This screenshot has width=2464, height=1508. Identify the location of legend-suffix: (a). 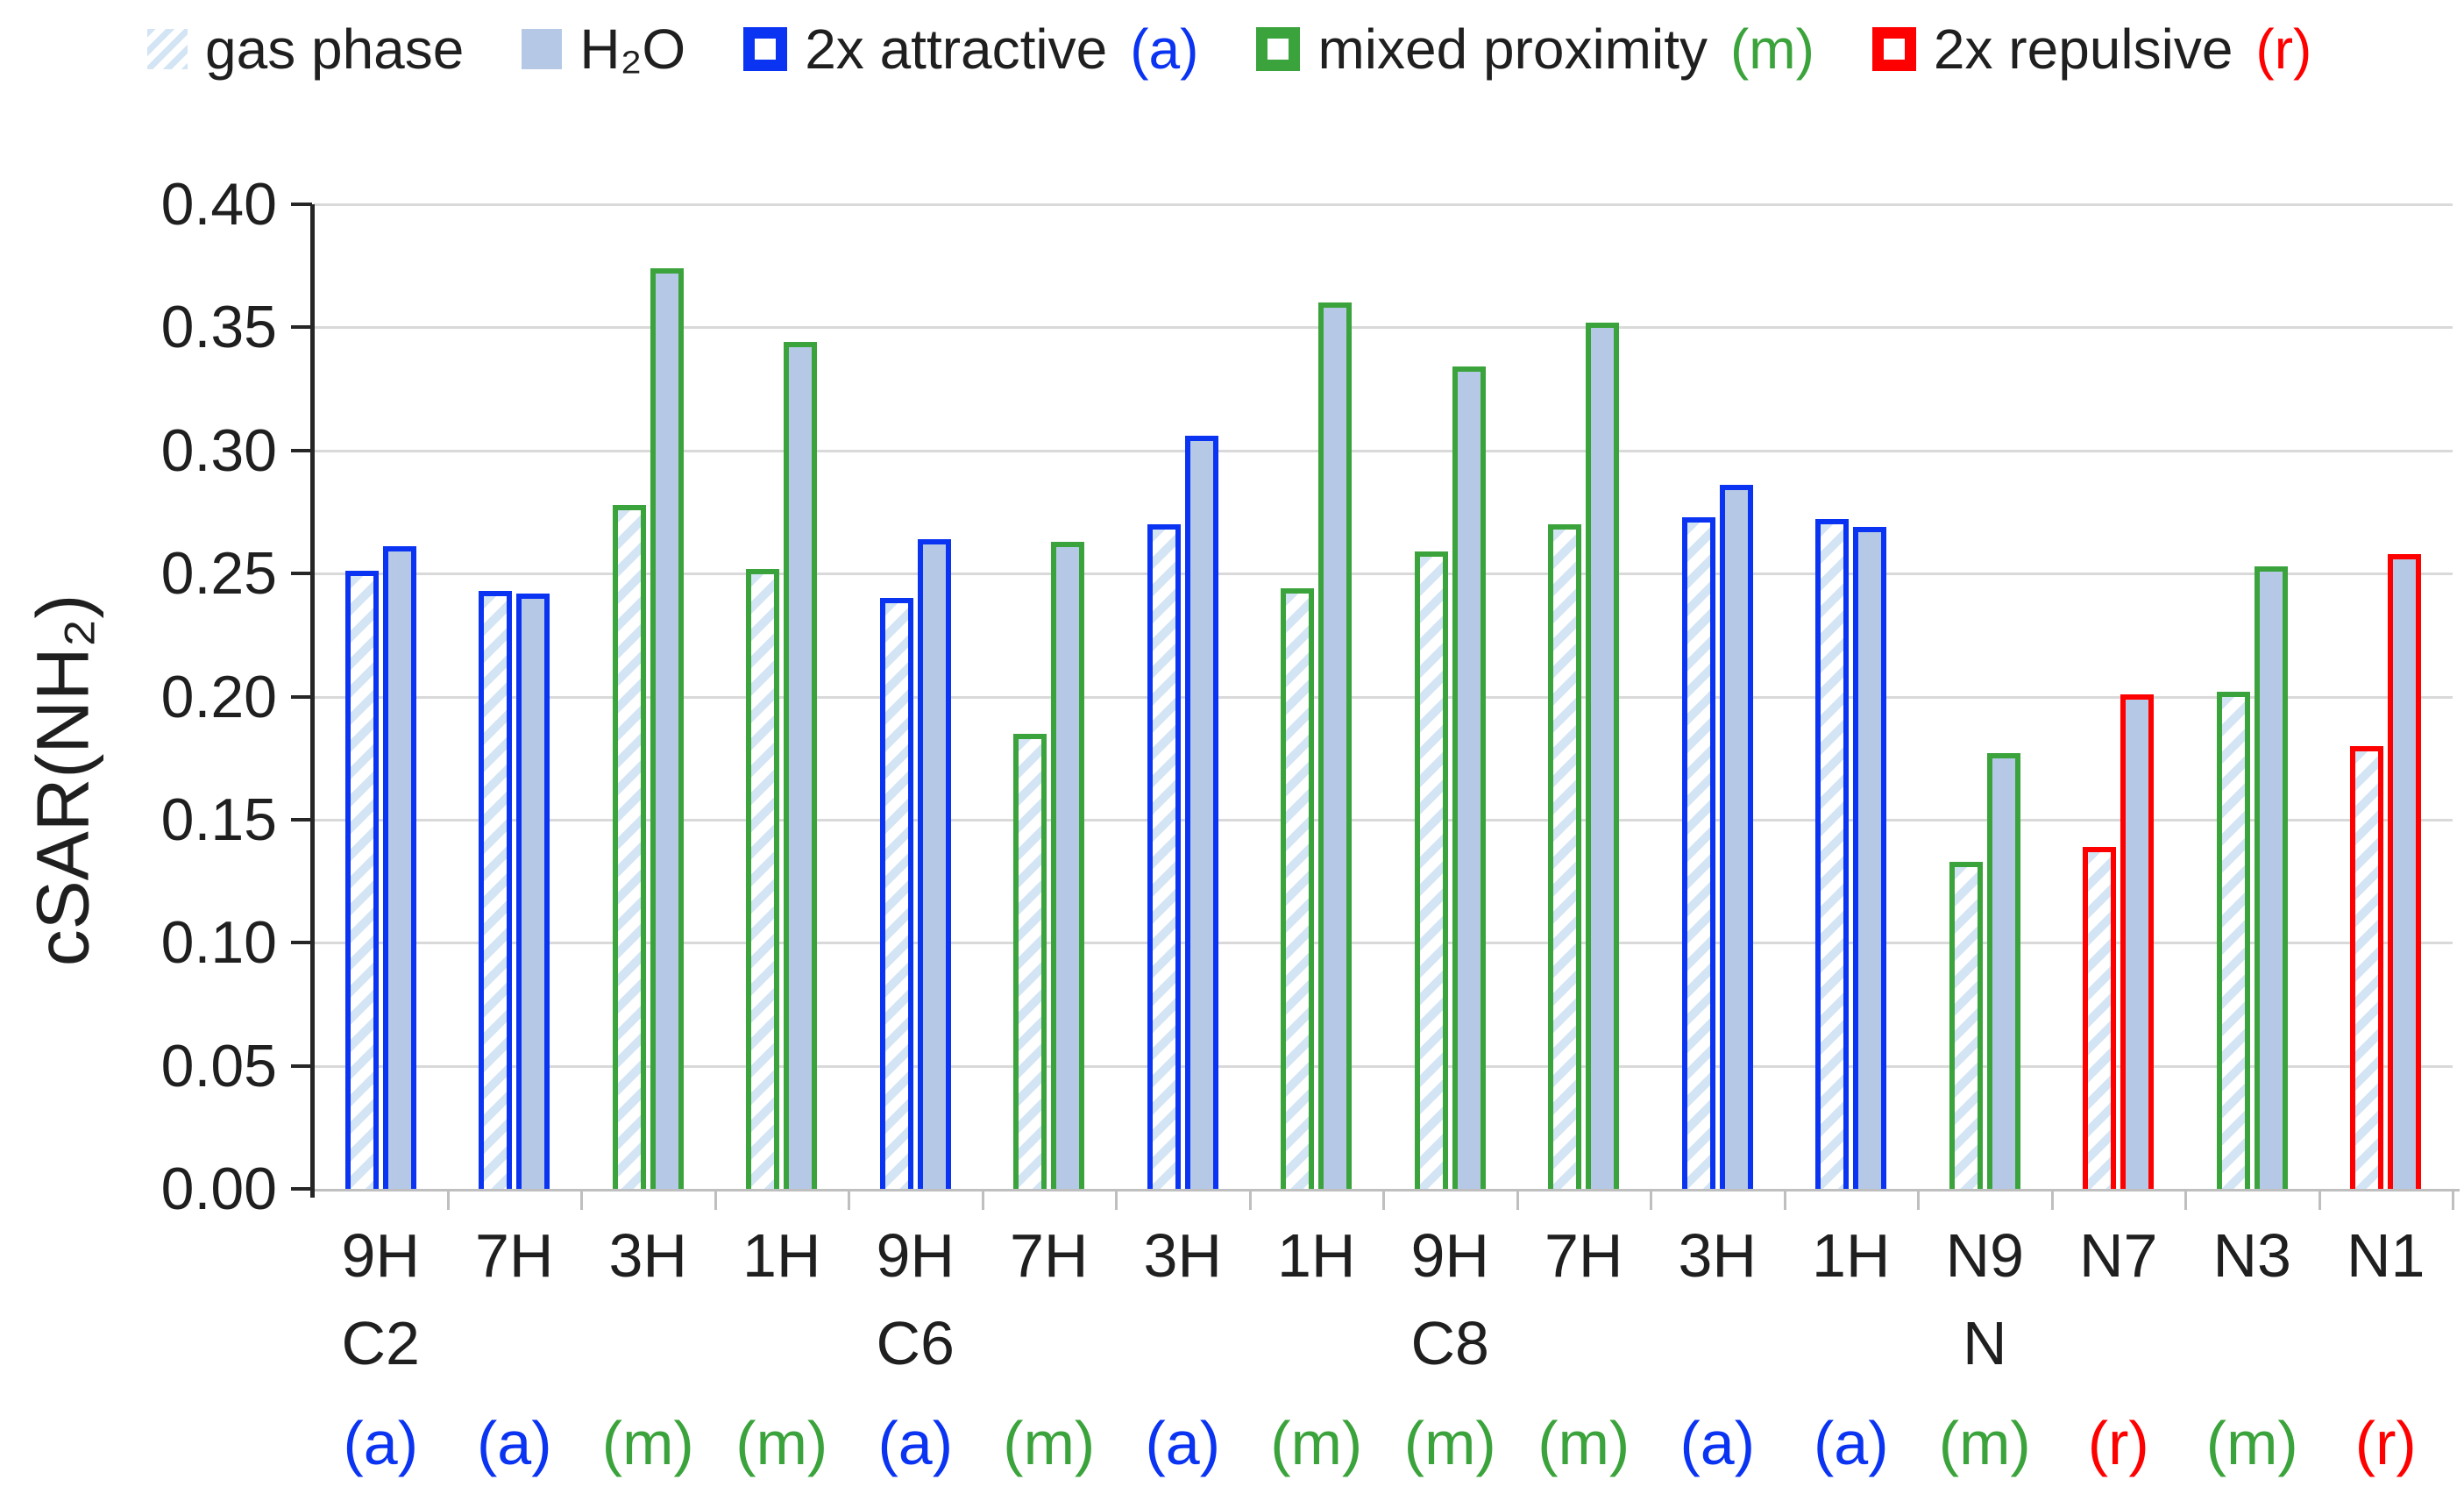
(1164, 49).